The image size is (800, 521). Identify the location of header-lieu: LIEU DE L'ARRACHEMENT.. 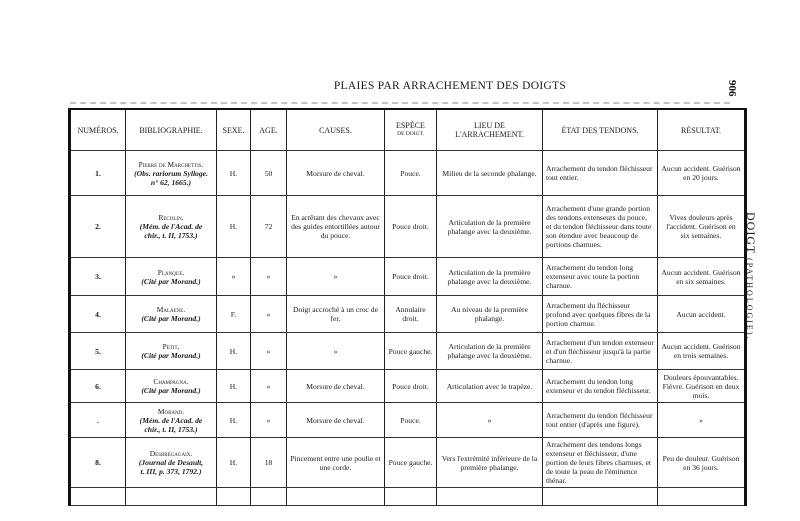
(489, 130).